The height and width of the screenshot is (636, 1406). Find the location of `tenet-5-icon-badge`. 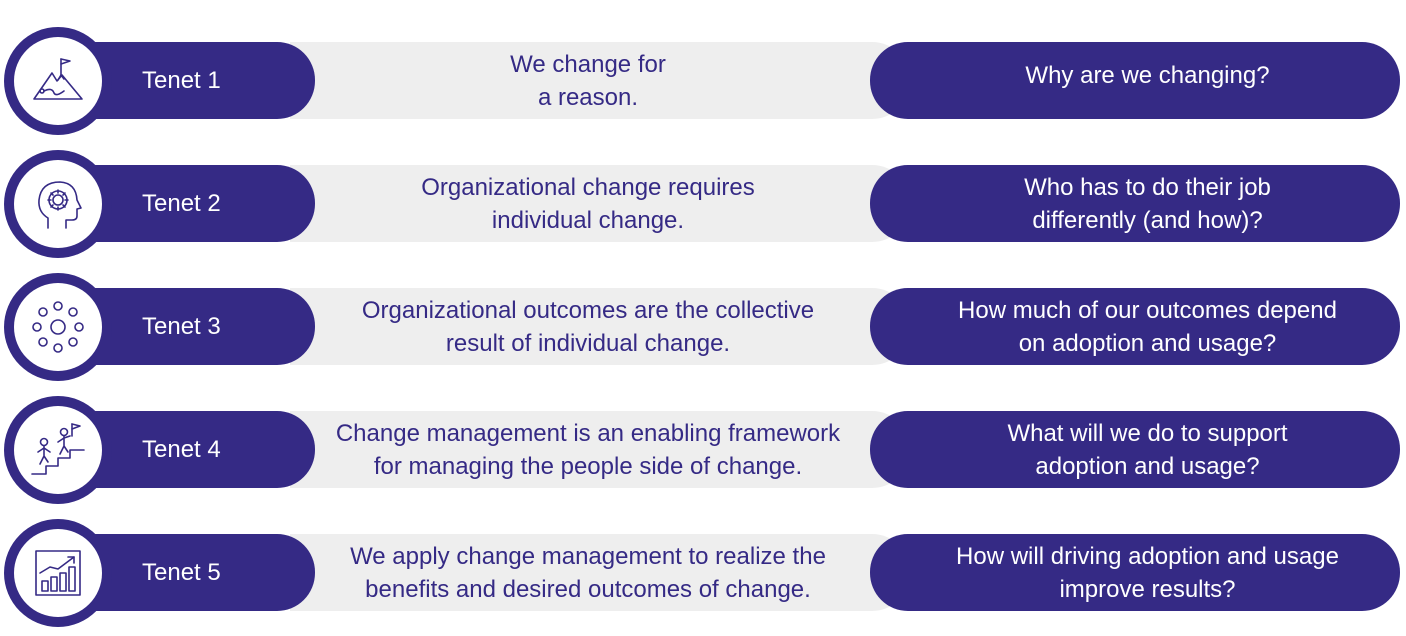

tenet-5-icon-badge is located at coordinates (58, 573).